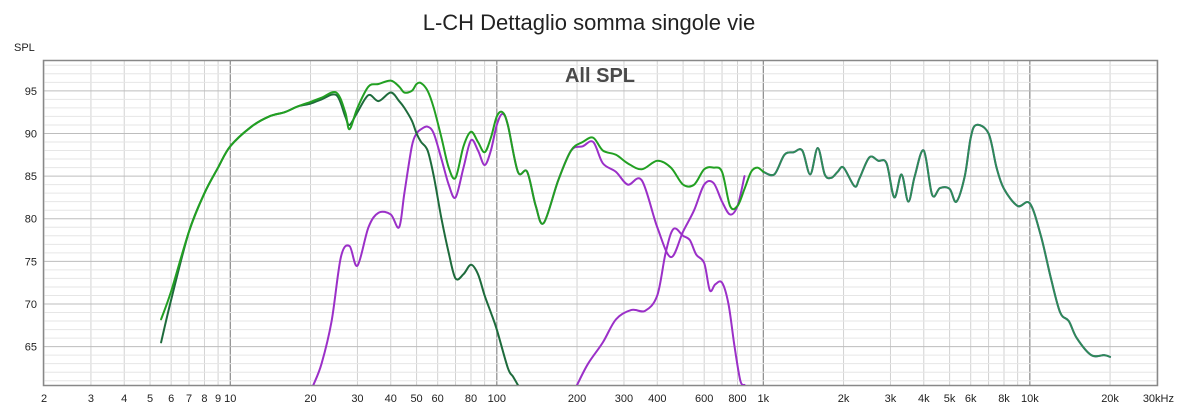  What do you see at coordinates (704, 399) in the screenshot?
I see `x-tick-label: 600` at bounding box center [704, 399].